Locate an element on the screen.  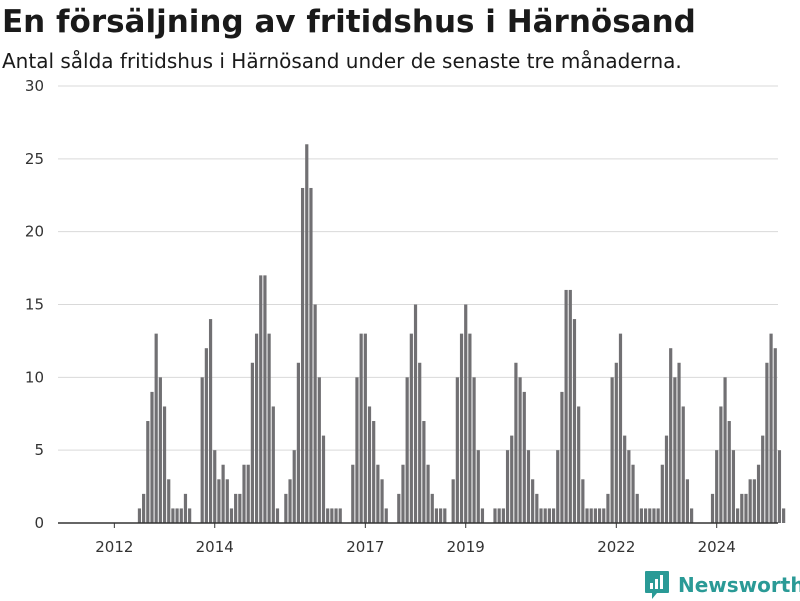
data-label: 1 is located at coordinates (788, 2).